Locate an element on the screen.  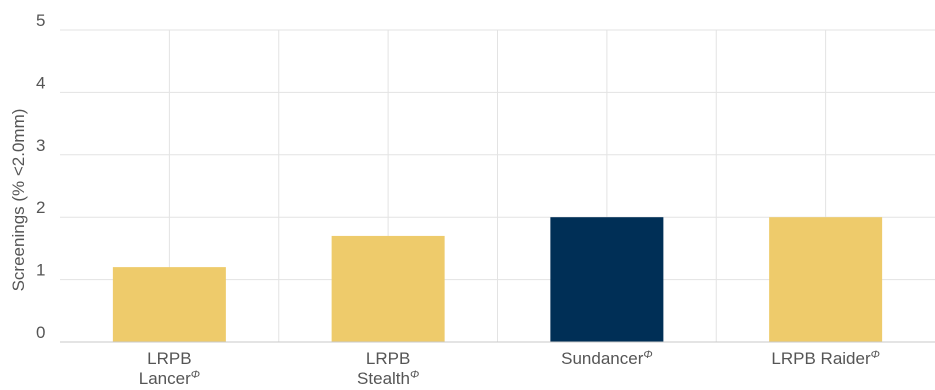
y-tick-label: 4 is located at coordinates (40, 82).